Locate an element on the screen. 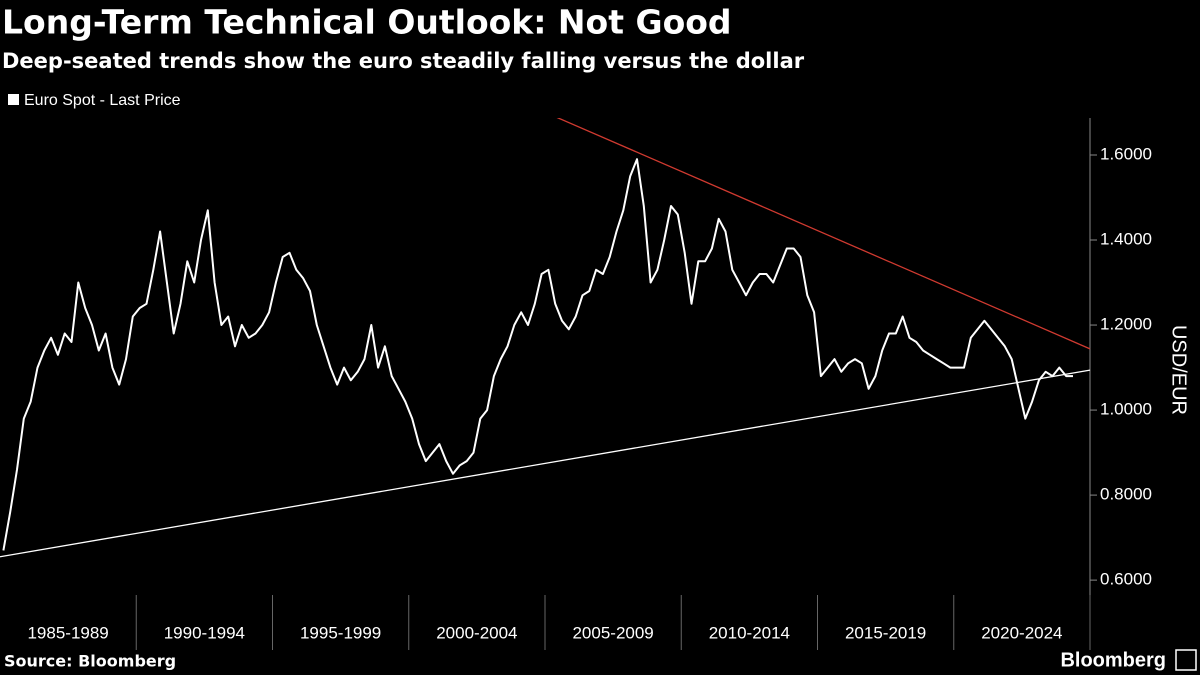 This screenshot has width=1200, height=675. y-tick-label: 0.6000 is located at coordinates (1126, 579).